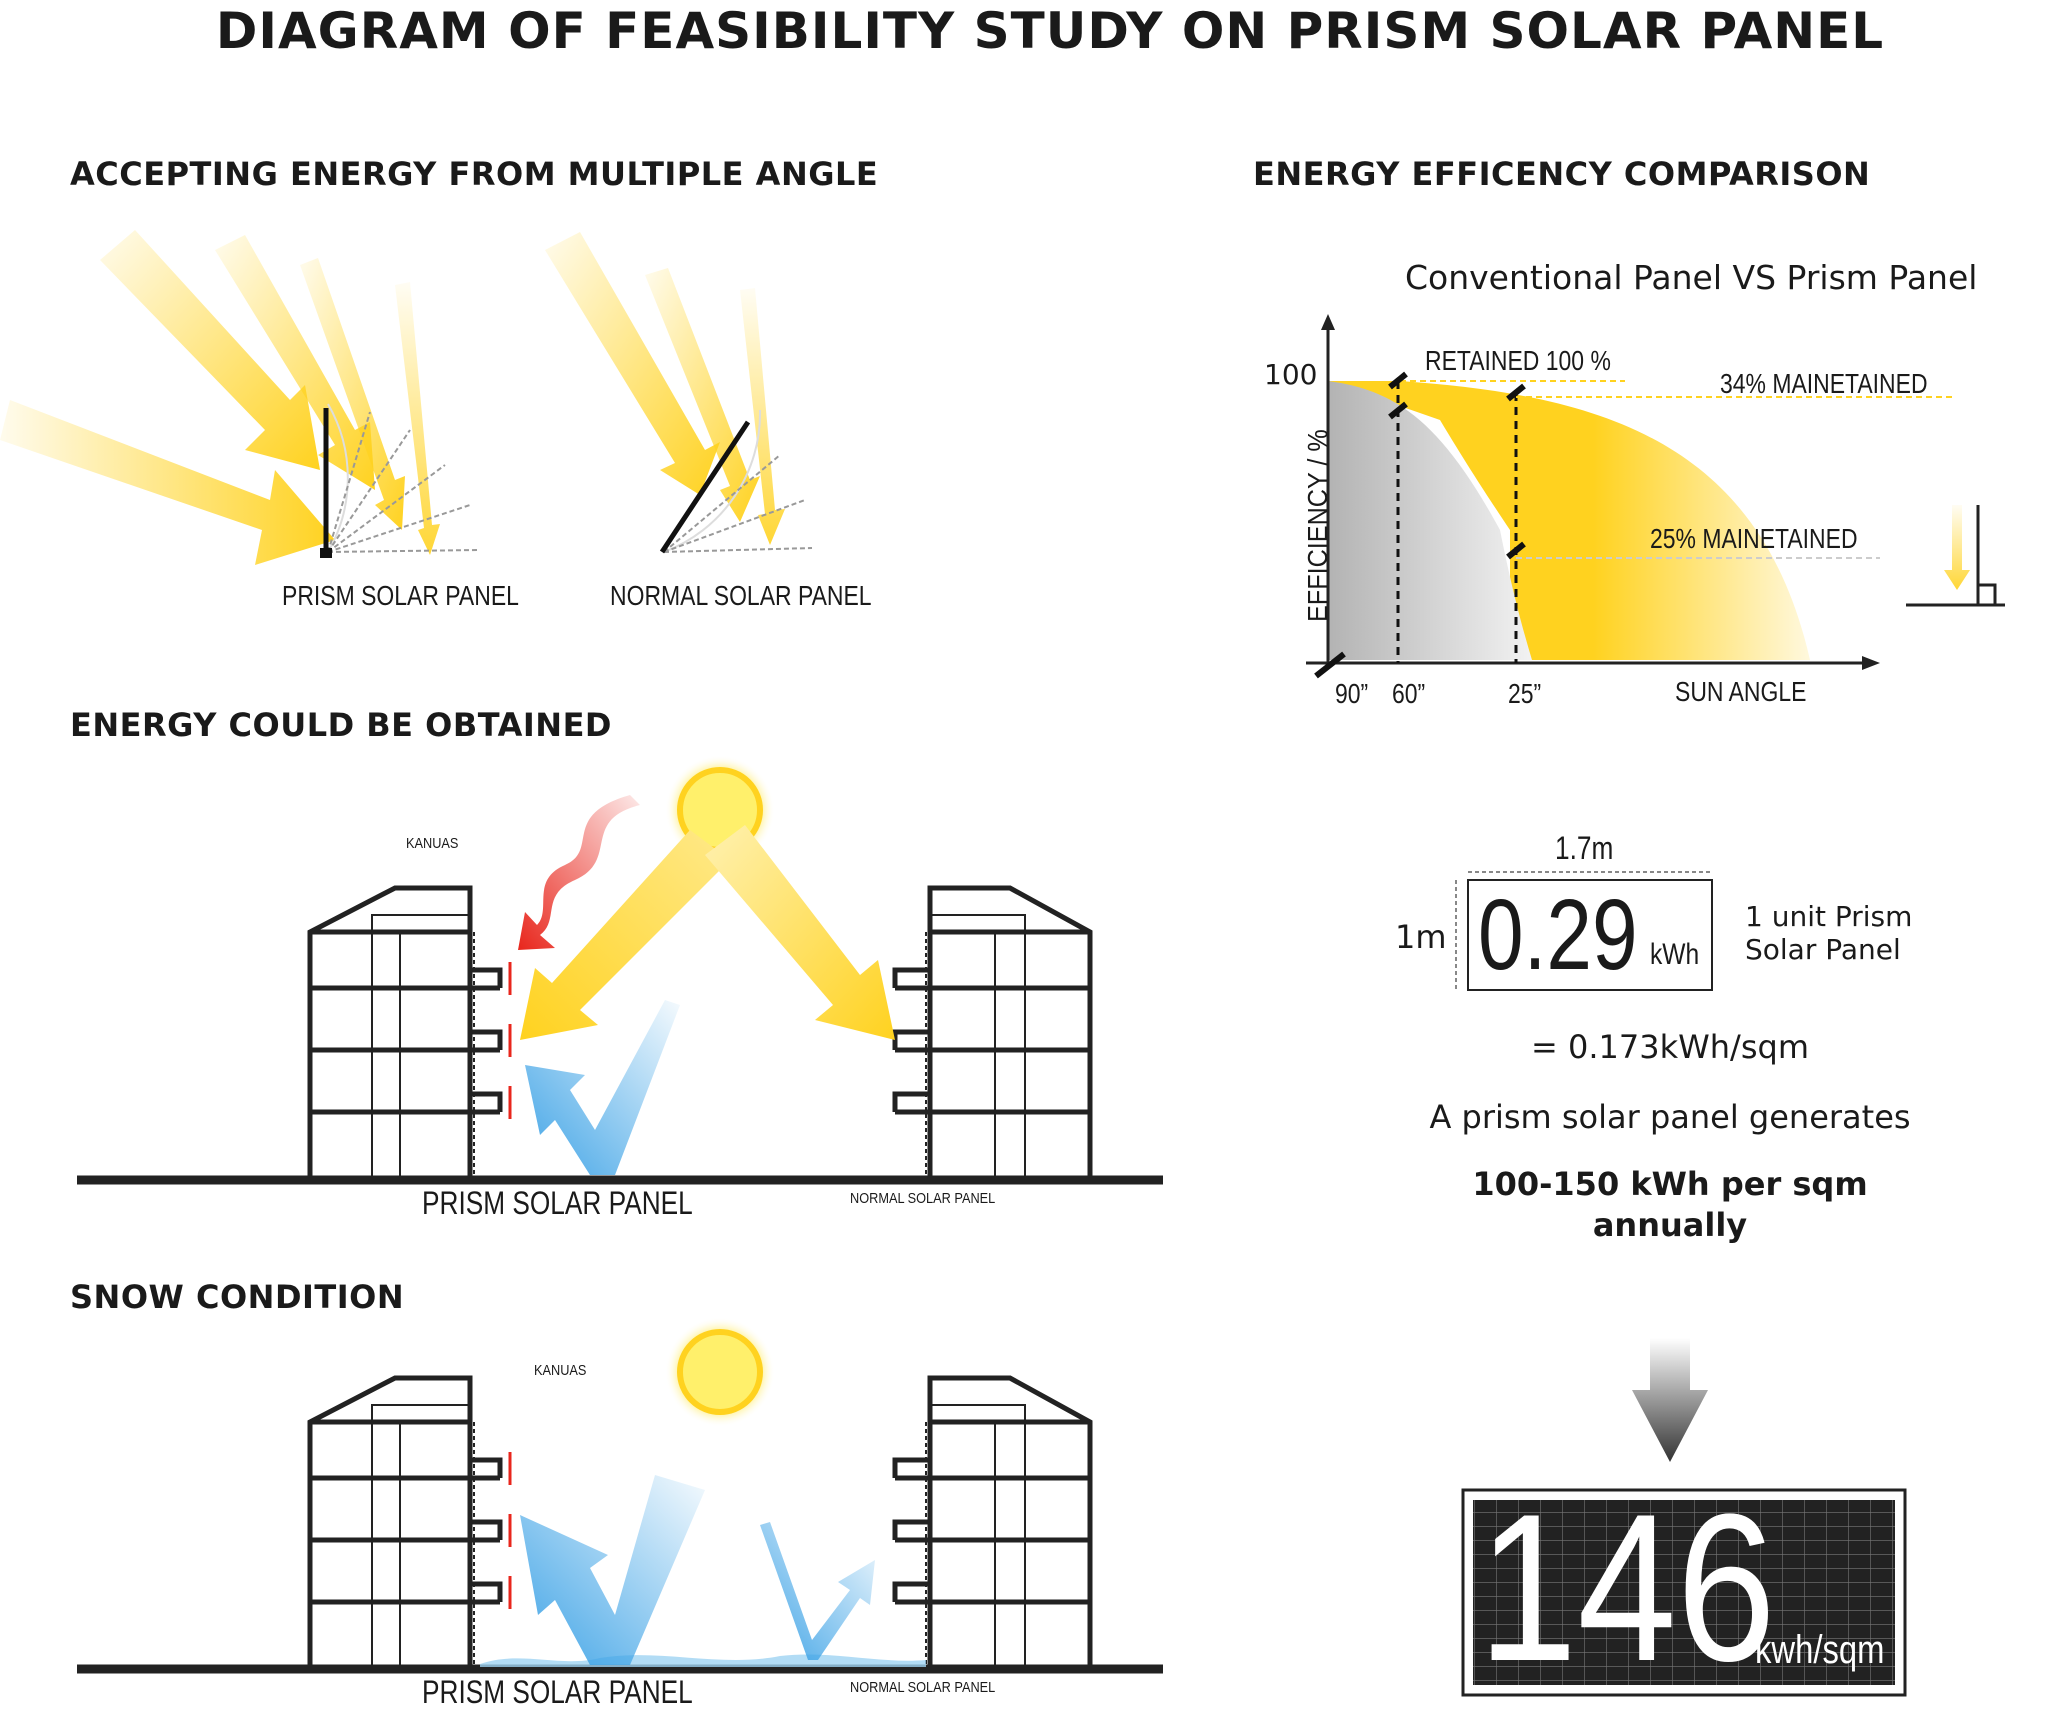  What do you see at coordinates (1670, 1400) in the screenshot?
I see `down-arrow-icon` at bounding box center [1670, 1400].